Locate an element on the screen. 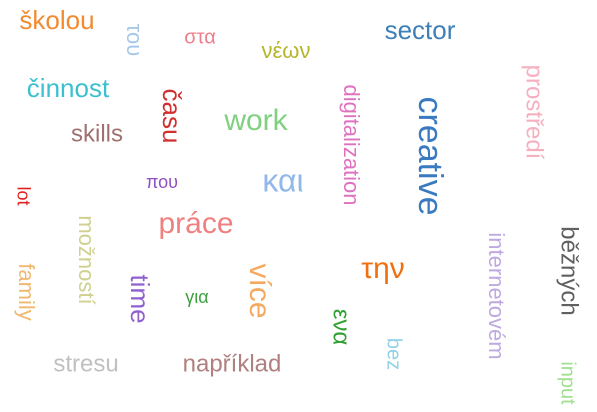 The width and height of the screenshot is (597, 412). word: stresu is located at coordinates (85, 363).